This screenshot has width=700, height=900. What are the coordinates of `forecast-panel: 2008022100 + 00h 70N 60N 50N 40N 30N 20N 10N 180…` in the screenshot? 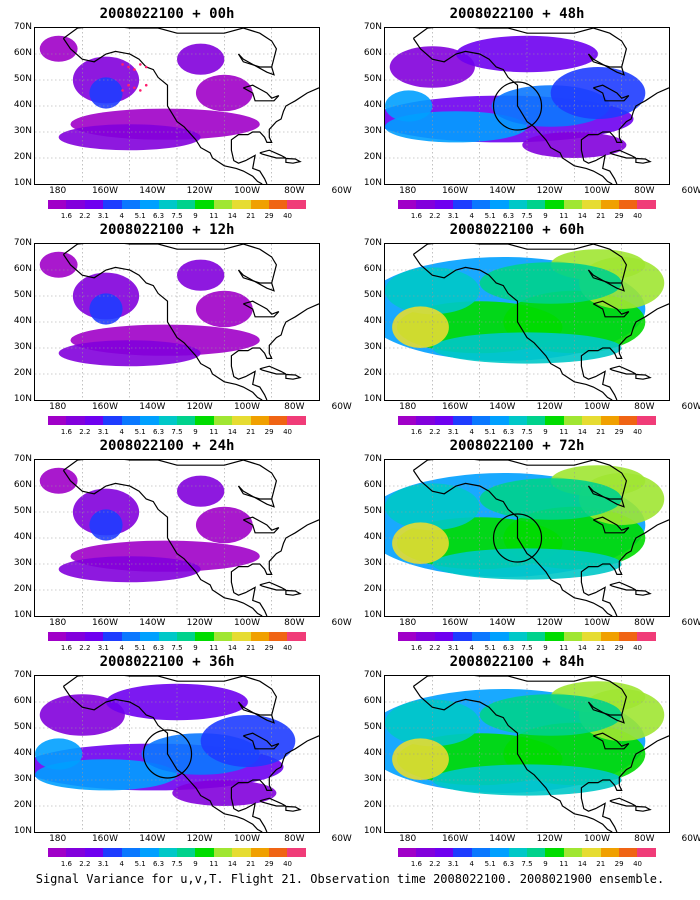 It's located at (177, 113).